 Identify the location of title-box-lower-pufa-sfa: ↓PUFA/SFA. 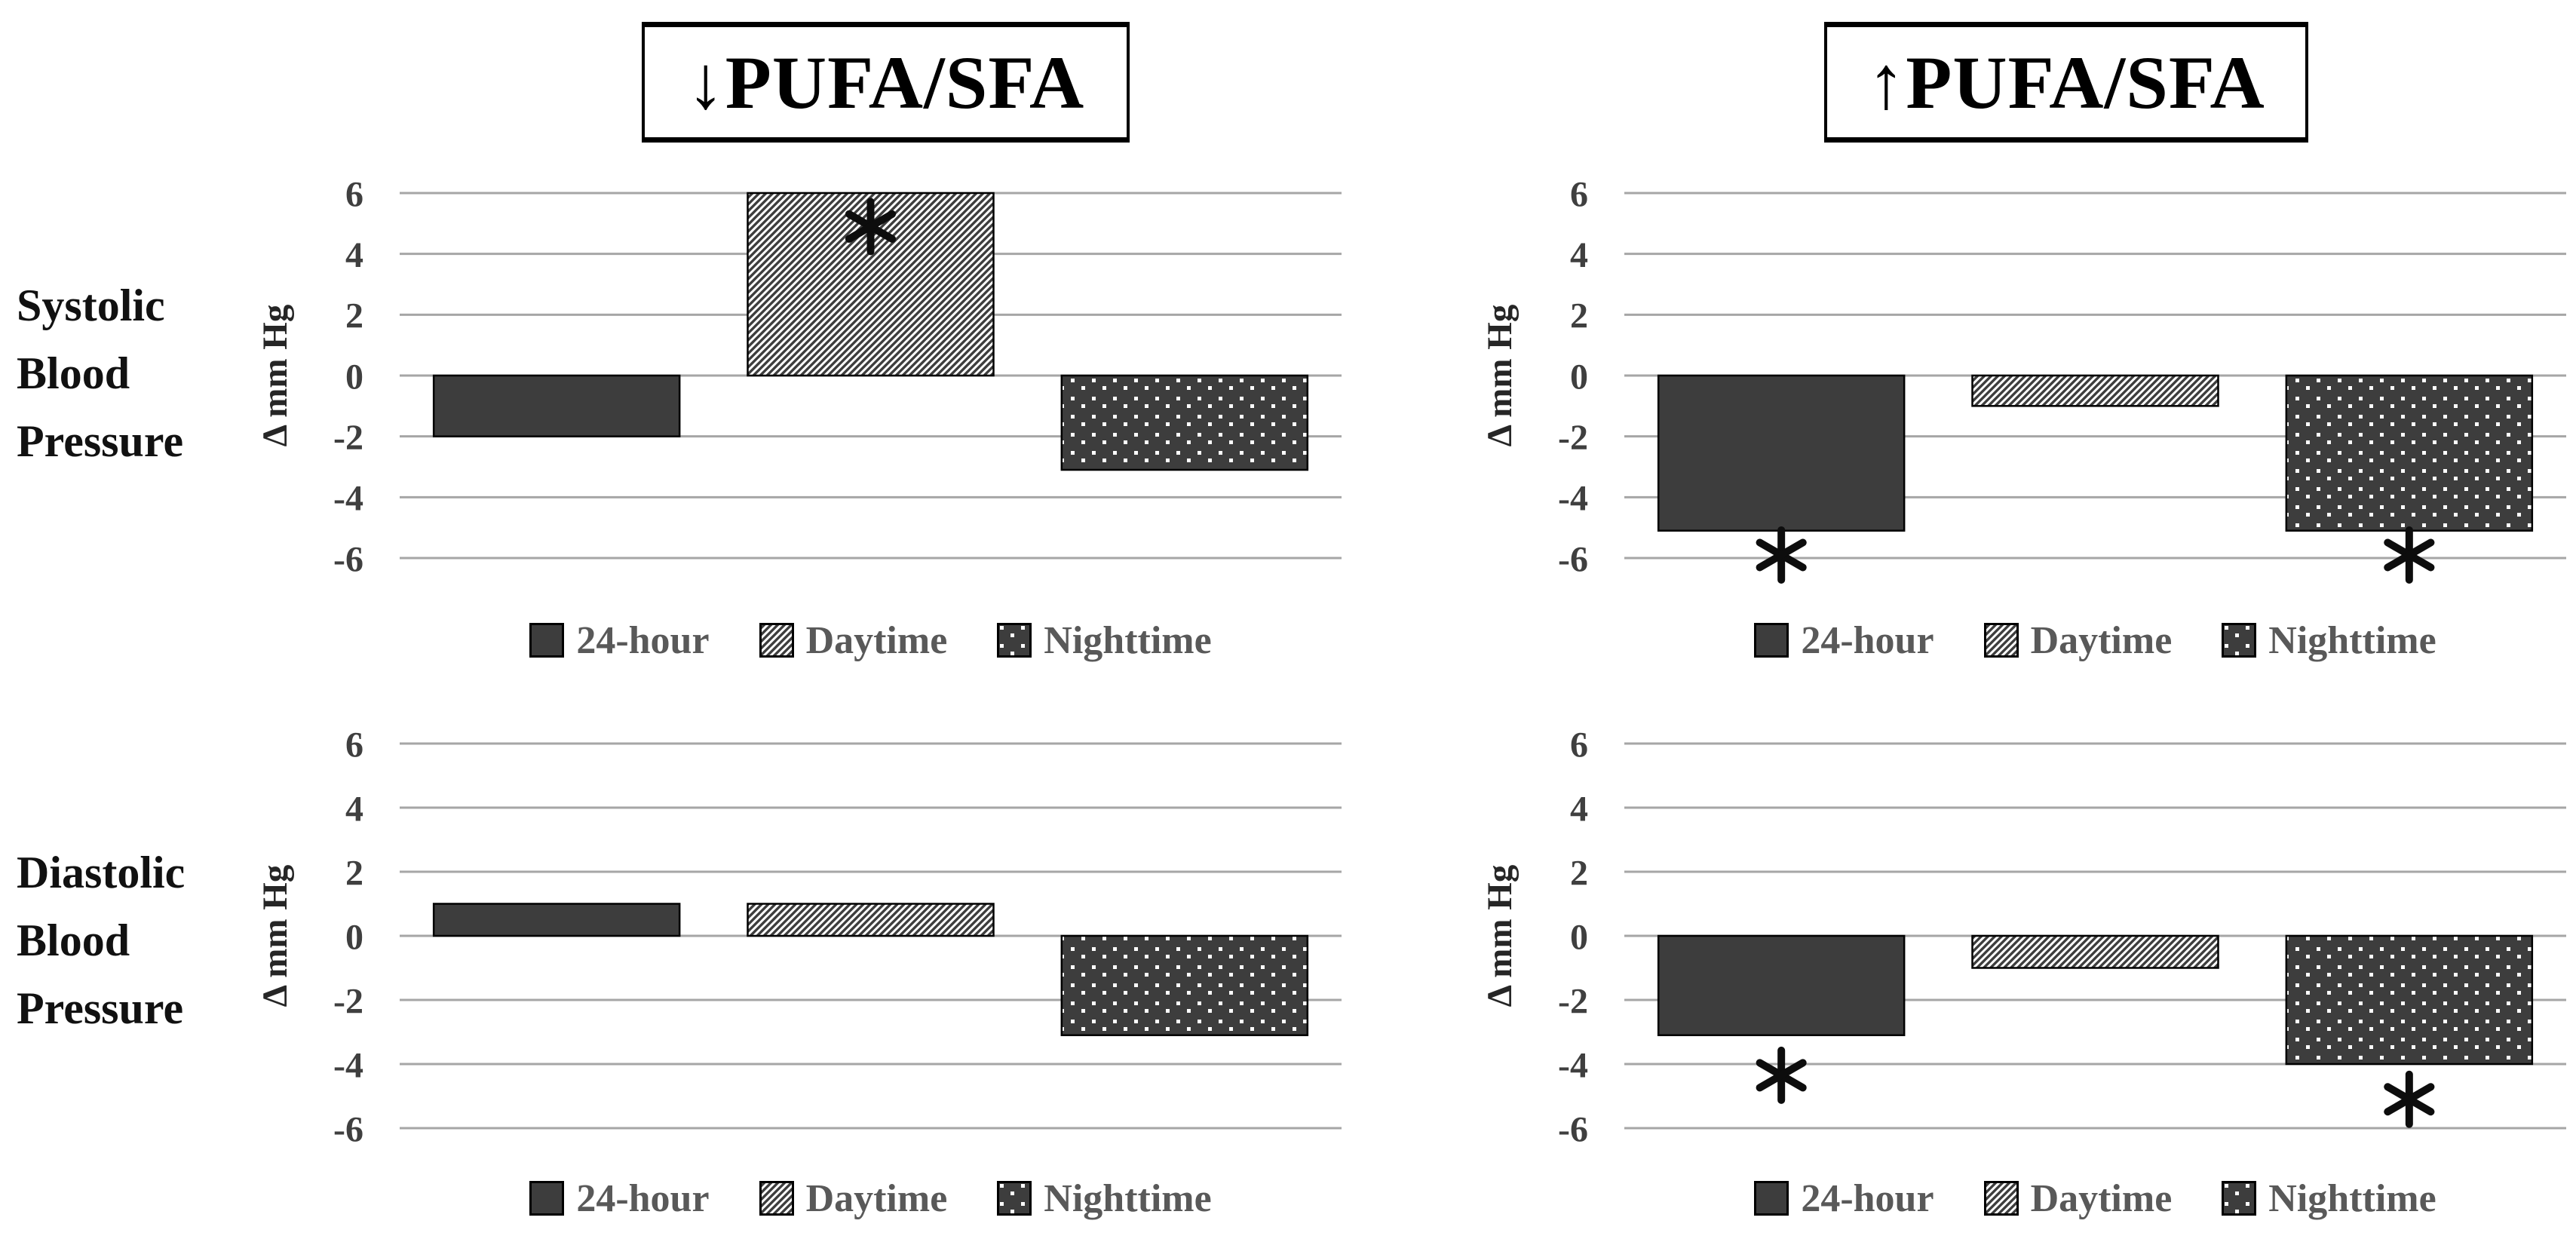
(886, 83).